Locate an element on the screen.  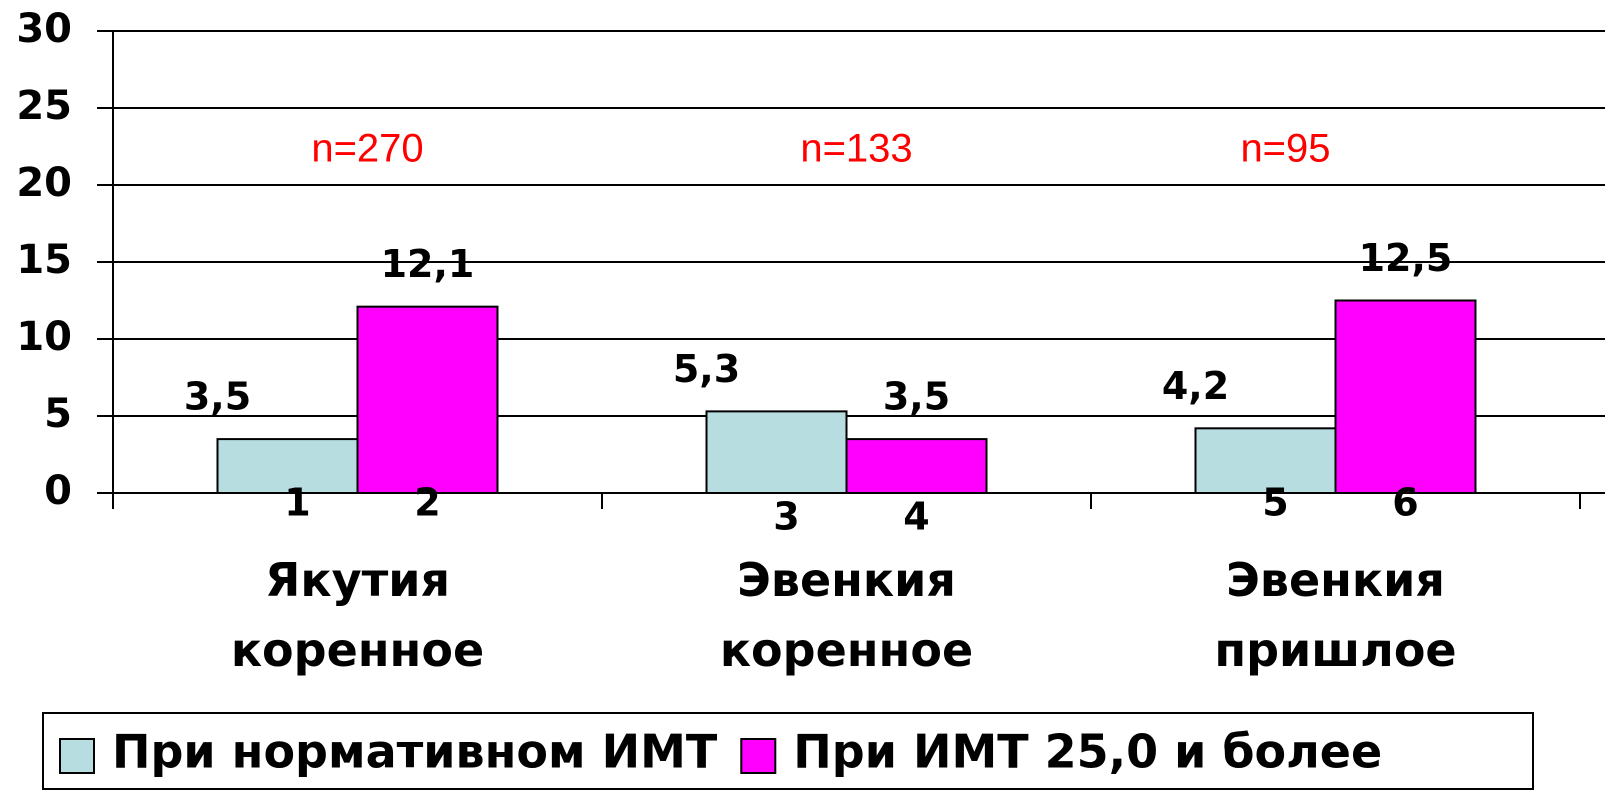
y-tick-label: 30 is located at coordinates (44, 29).